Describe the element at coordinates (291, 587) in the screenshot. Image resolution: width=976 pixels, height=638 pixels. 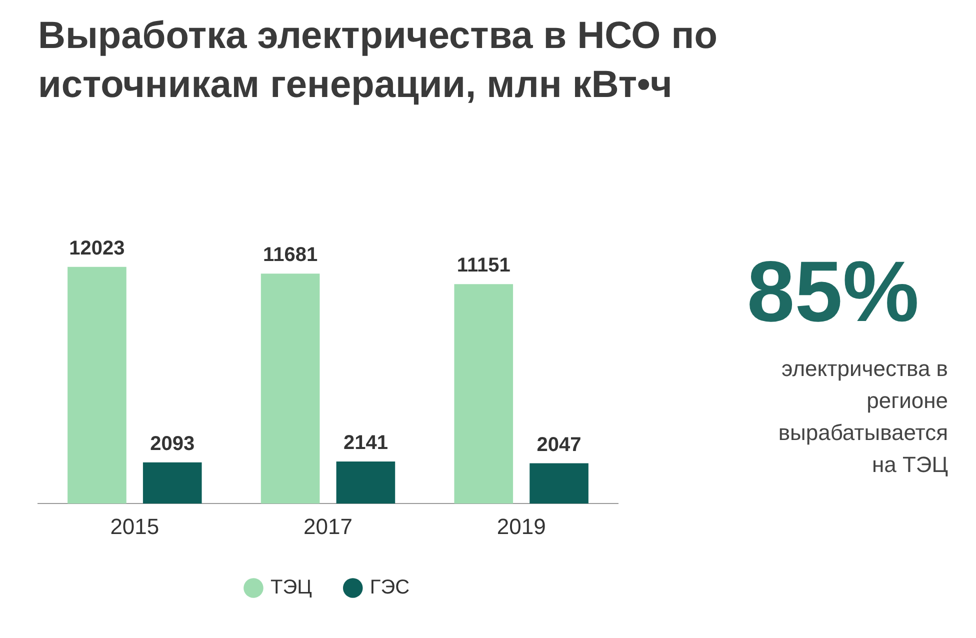
I see `legend-label: ТЭЦ` at that location.